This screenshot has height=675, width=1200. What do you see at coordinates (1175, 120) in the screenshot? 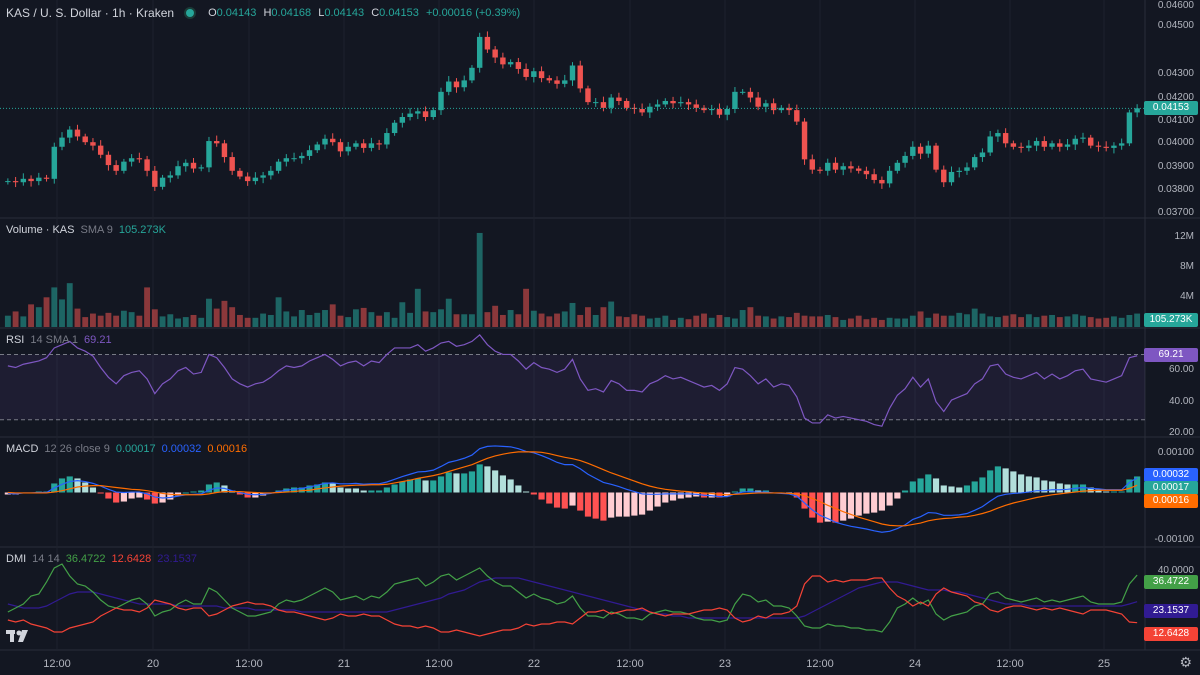
I see `price-axis-label: 0.04100` at bounding box center [1175, 120].